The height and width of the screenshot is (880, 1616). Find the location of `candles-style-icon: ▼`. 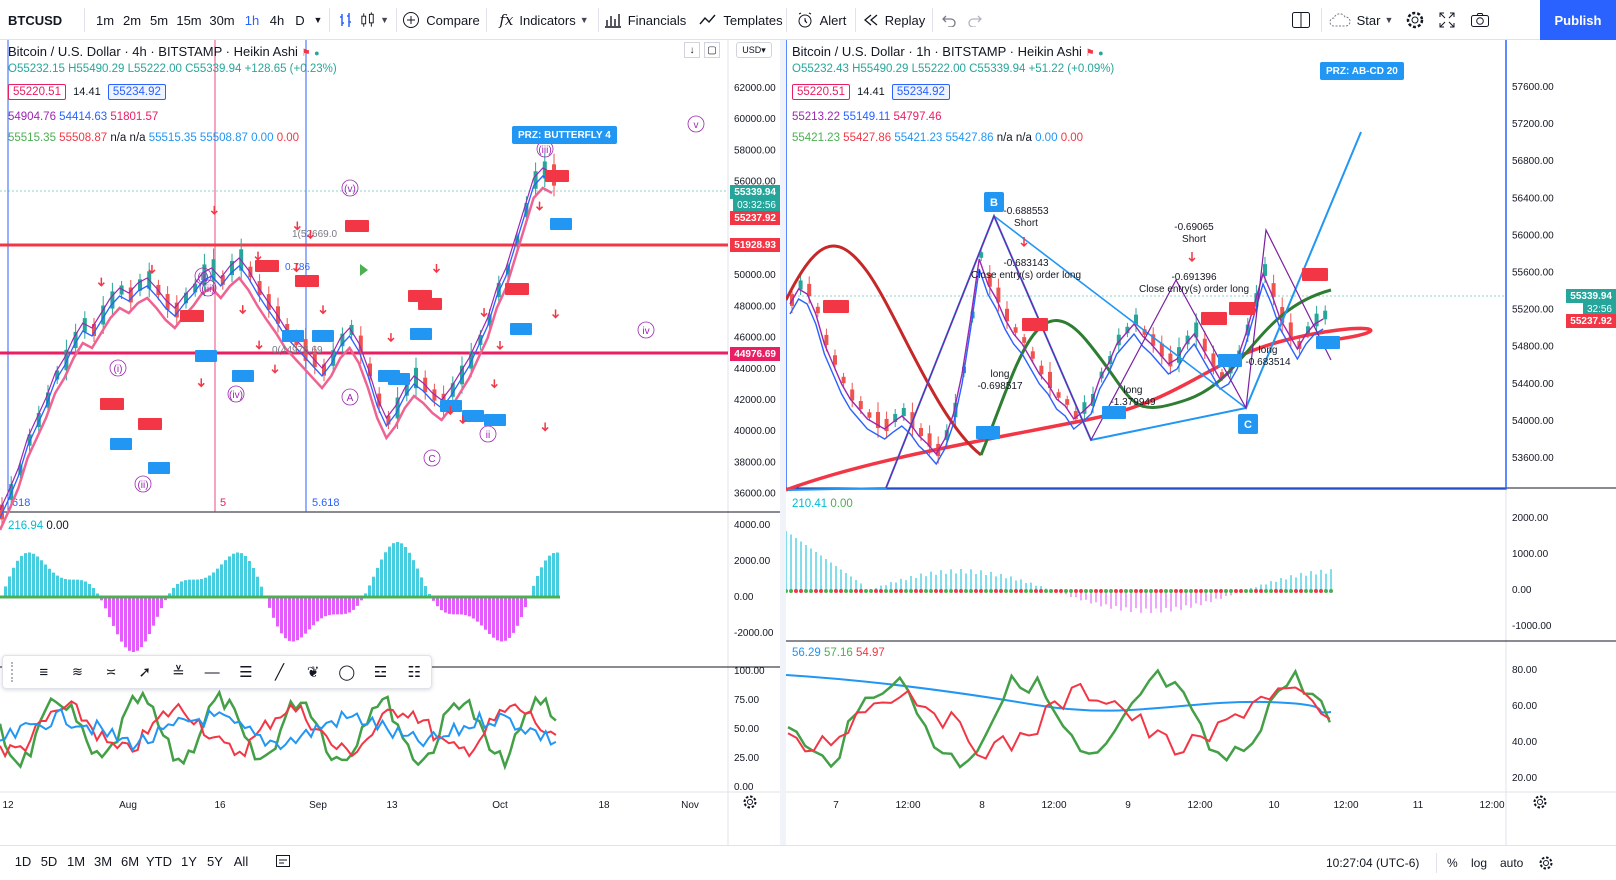

candles-style-icon: ▼ is located at coordinates (374, 20).